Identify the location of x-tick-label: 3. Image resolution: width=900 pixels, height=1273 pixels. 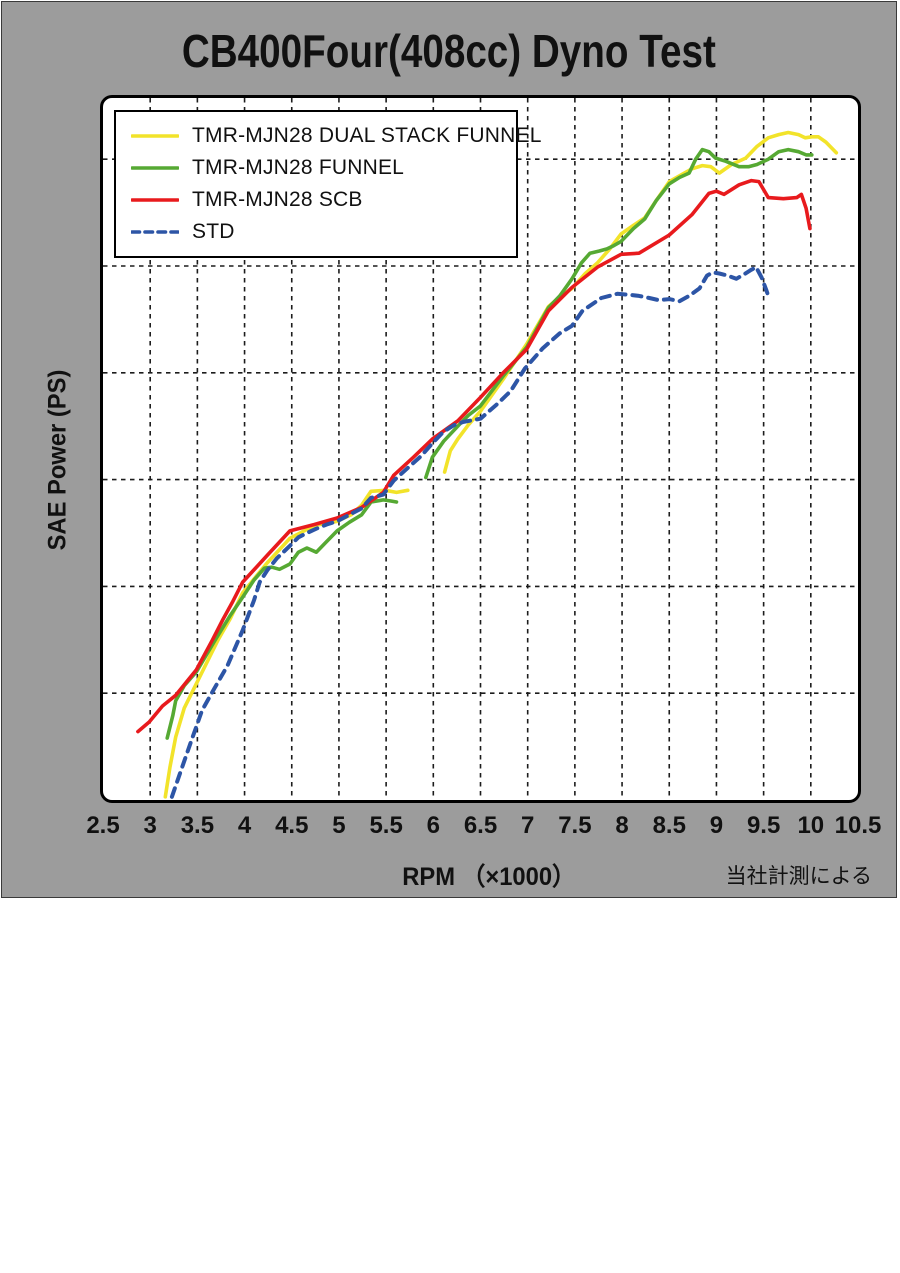
(150, 825).